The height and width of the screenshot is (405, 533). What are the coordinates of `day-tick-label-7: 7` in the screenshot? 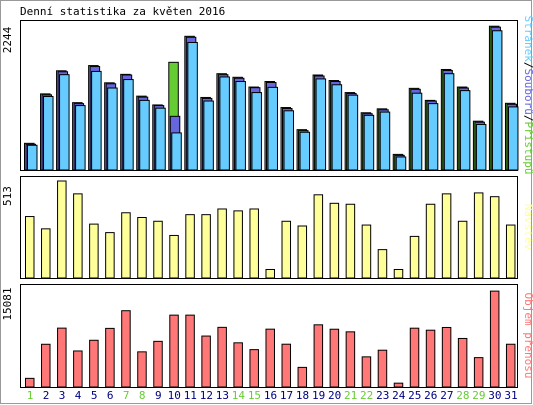 It's located at (126, 395).